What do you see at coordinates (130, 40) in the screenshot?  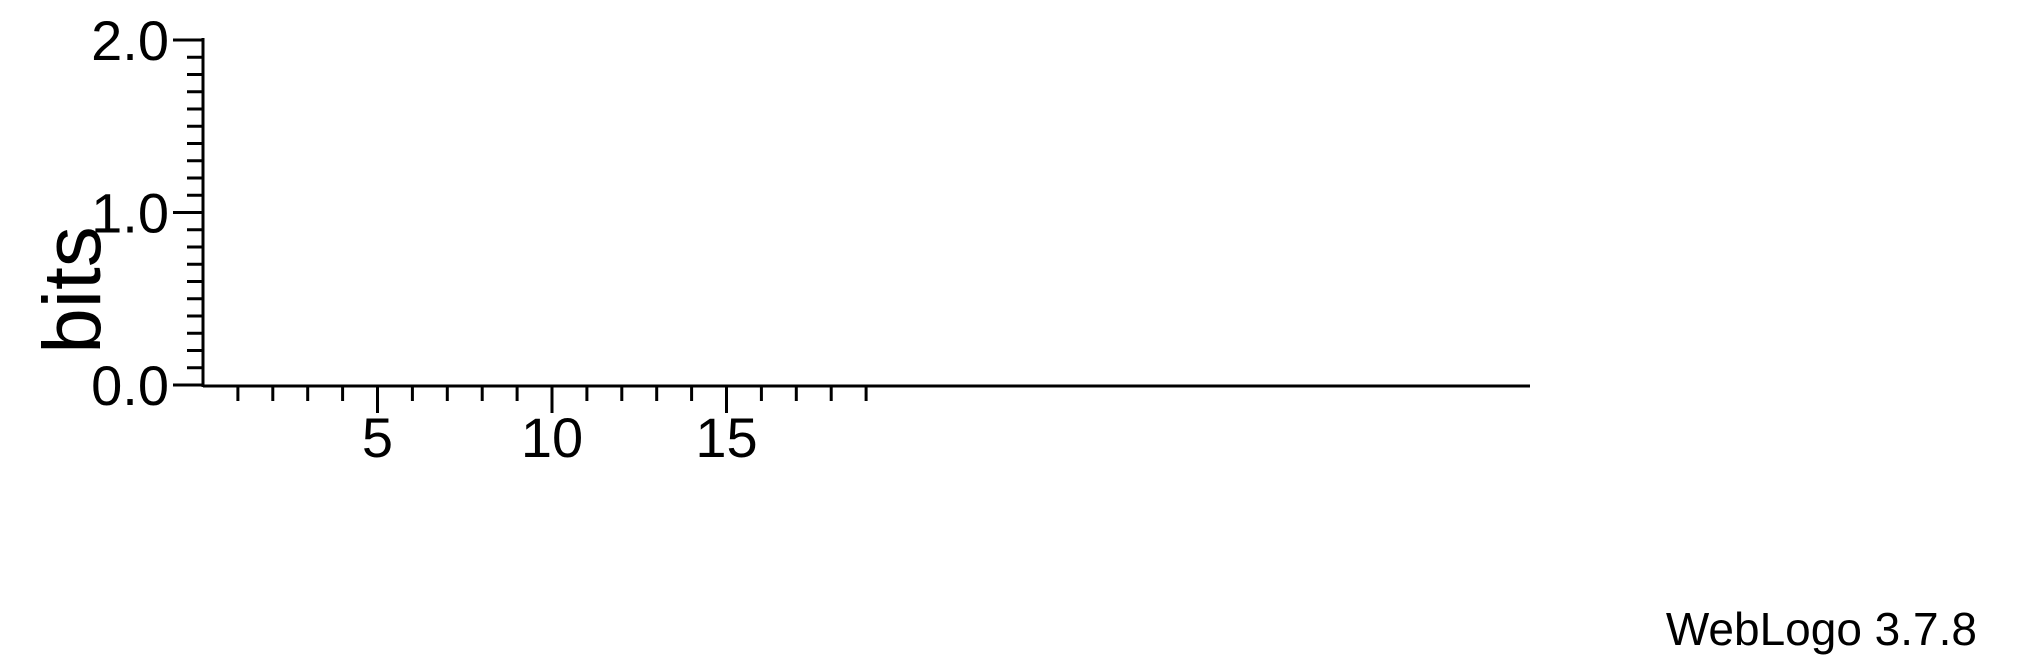 I see `y-tick-label: 2.0` at bounding box center [130, 40].